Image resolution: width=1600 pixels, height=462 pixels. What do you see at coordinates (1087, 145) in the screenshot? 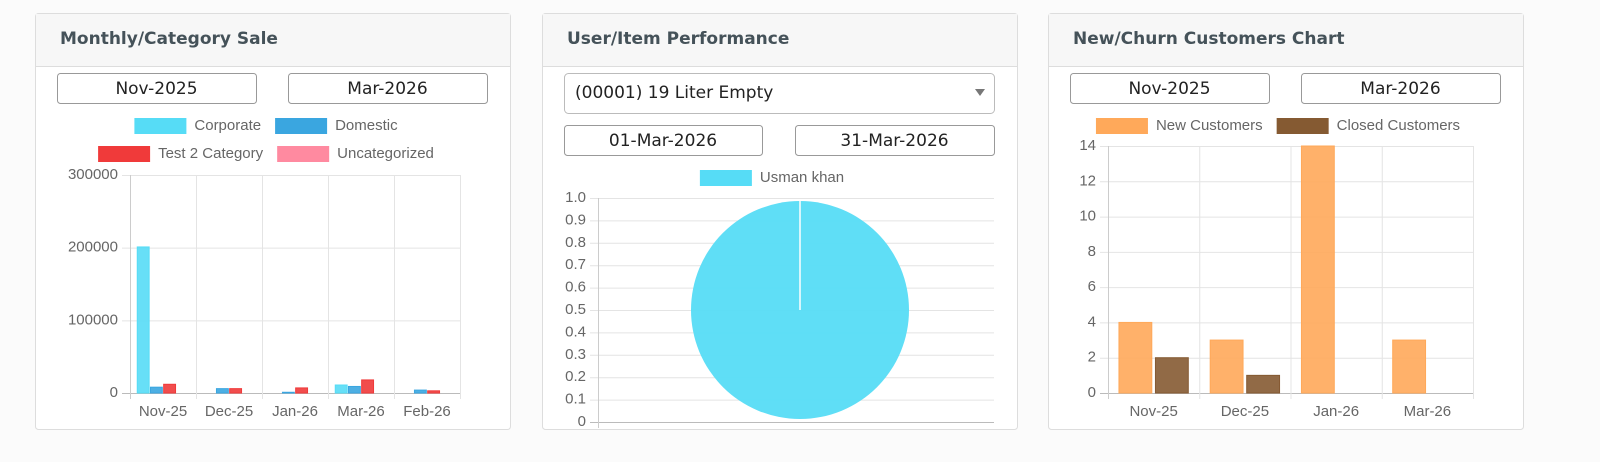
I see `y-tick-label: 14` at bounding box center [1087, 145].